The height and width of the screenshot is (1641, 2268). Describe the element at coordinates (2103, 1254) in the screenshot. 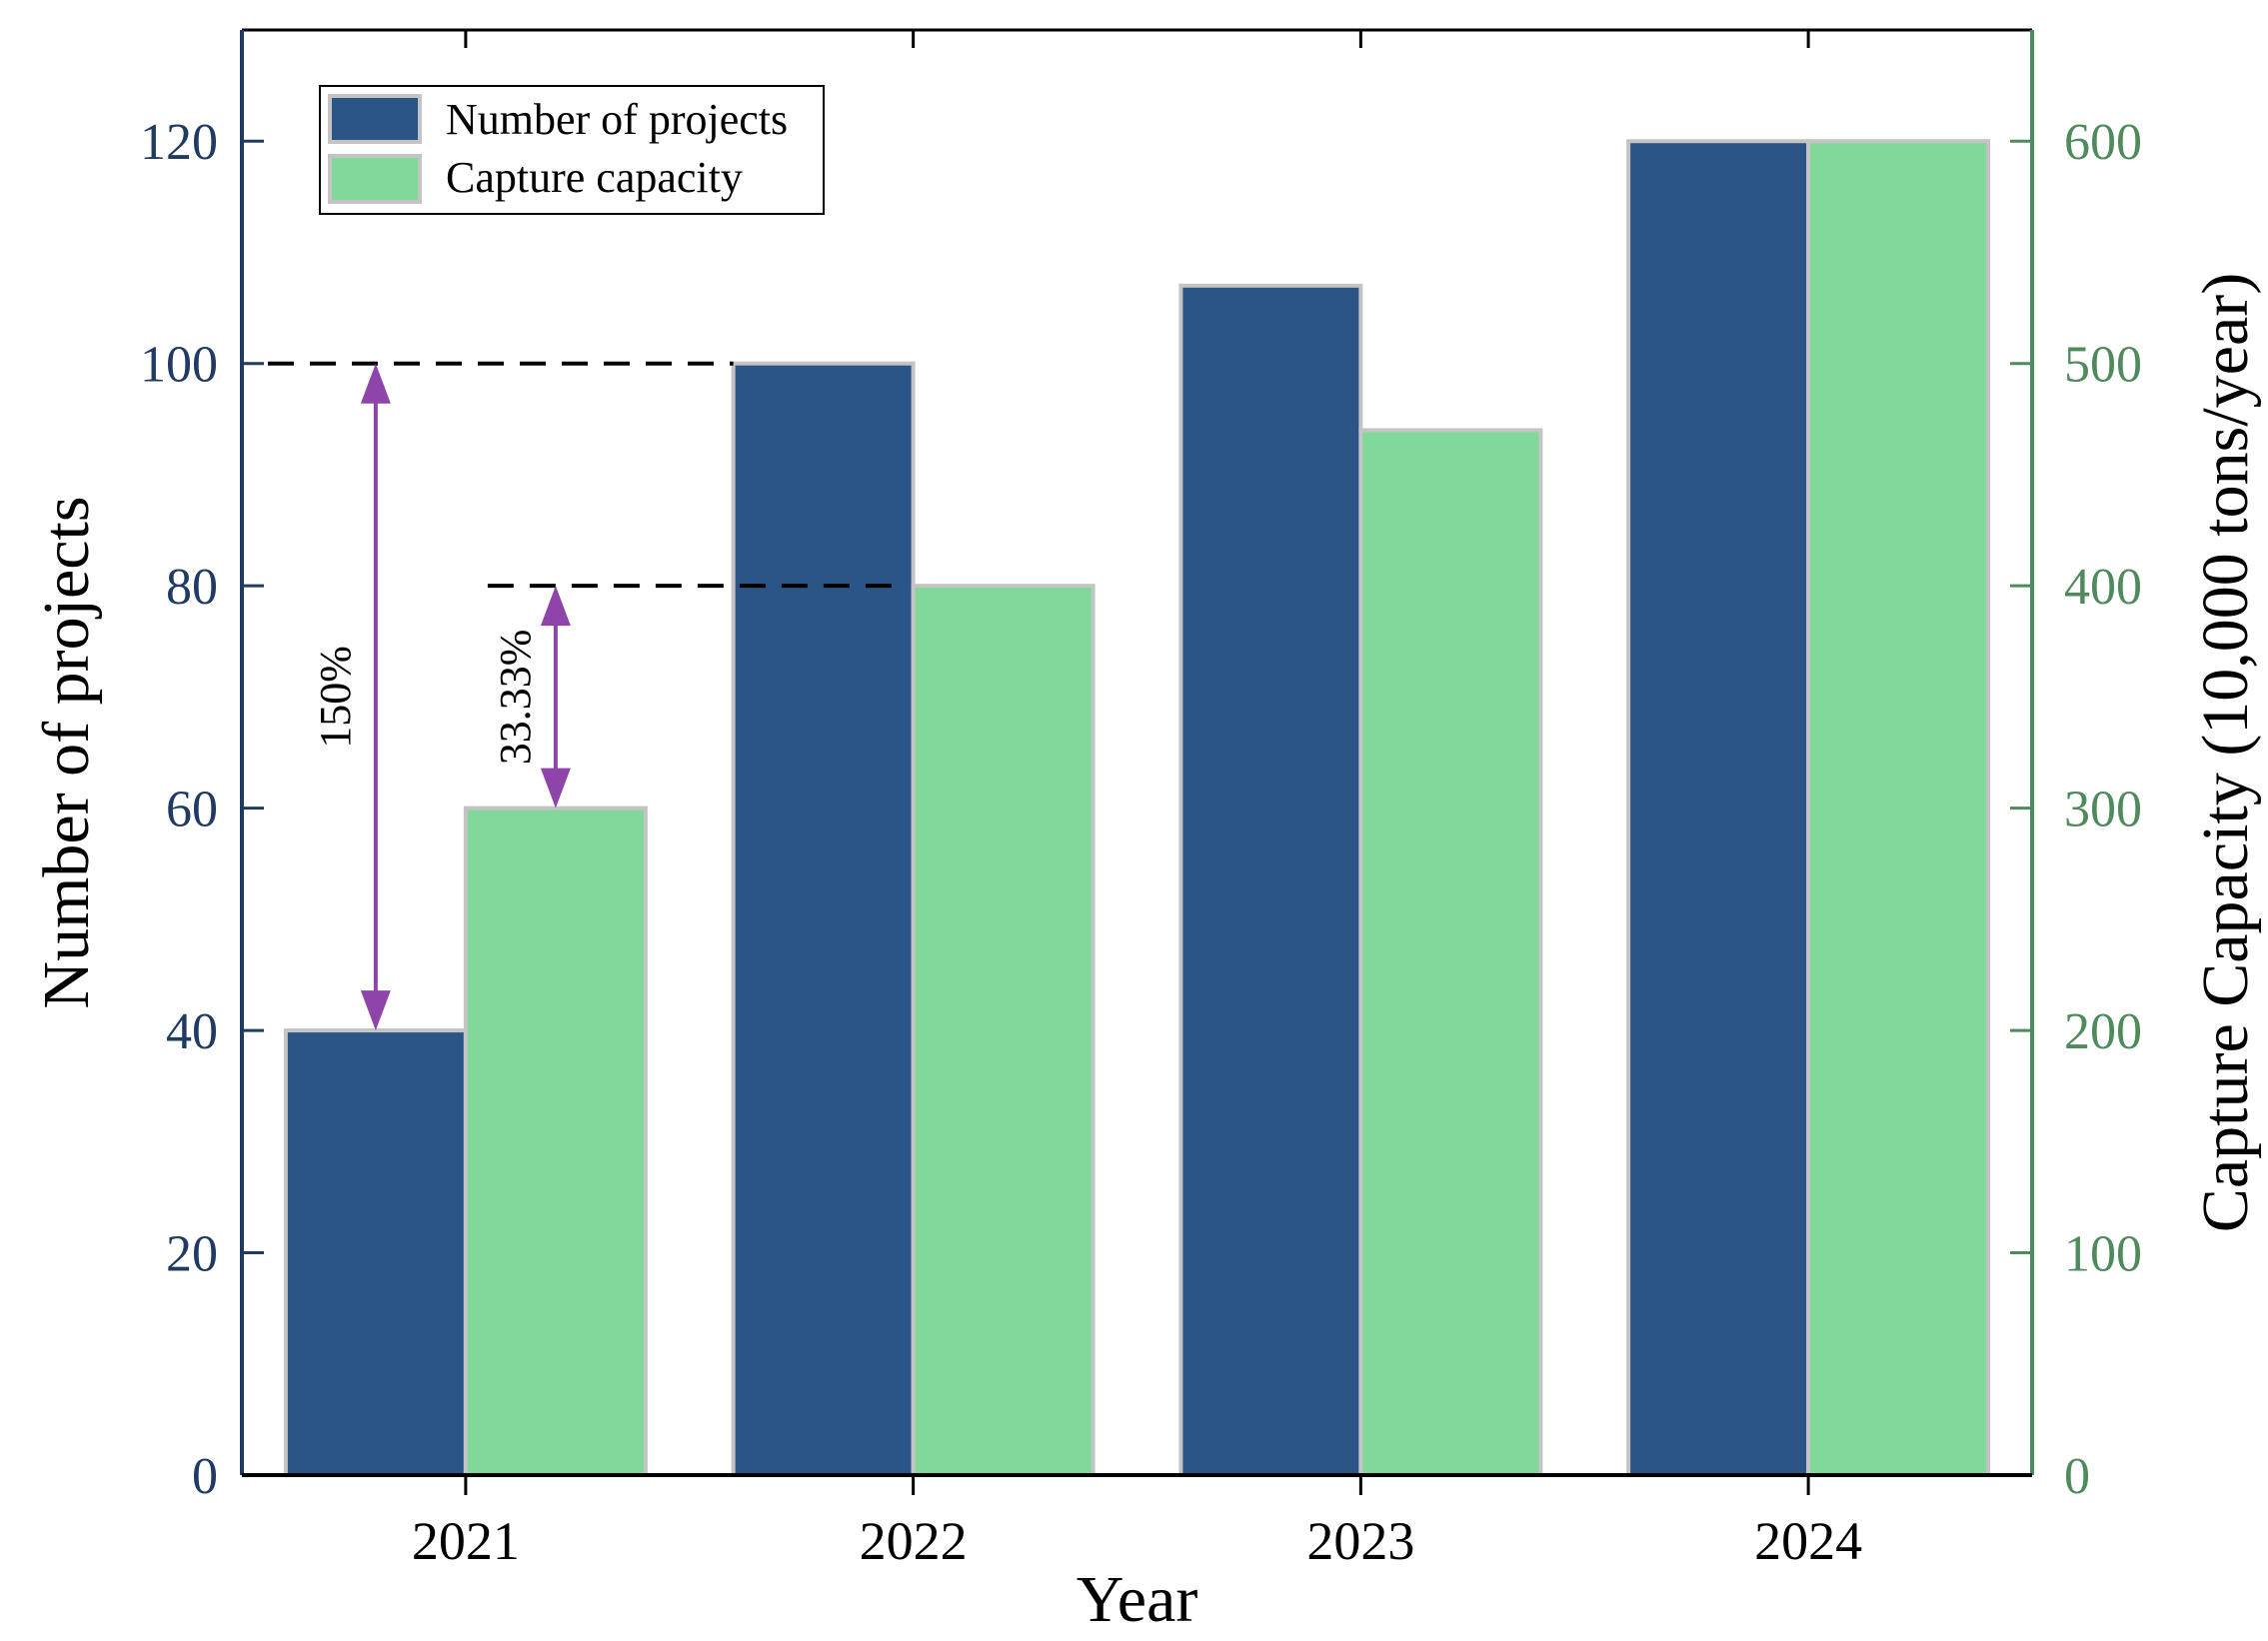

I see `y2-tick-label-100: 100` at that location.